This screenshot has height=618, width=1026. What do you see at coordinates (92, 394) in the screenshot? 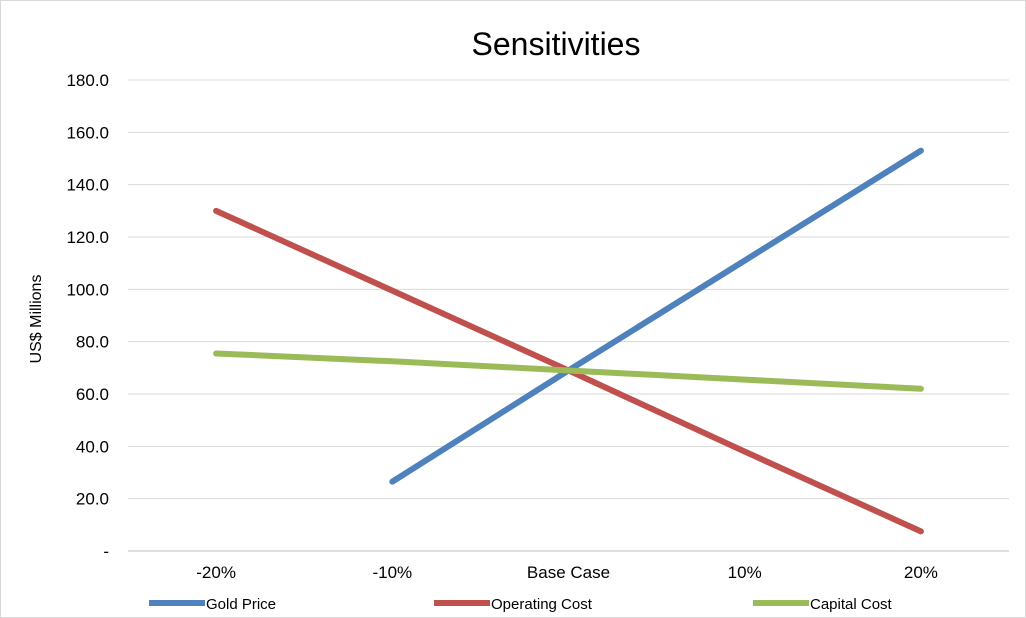
I see `y-tick-label: 60.0` at bounding box center [92, 394].